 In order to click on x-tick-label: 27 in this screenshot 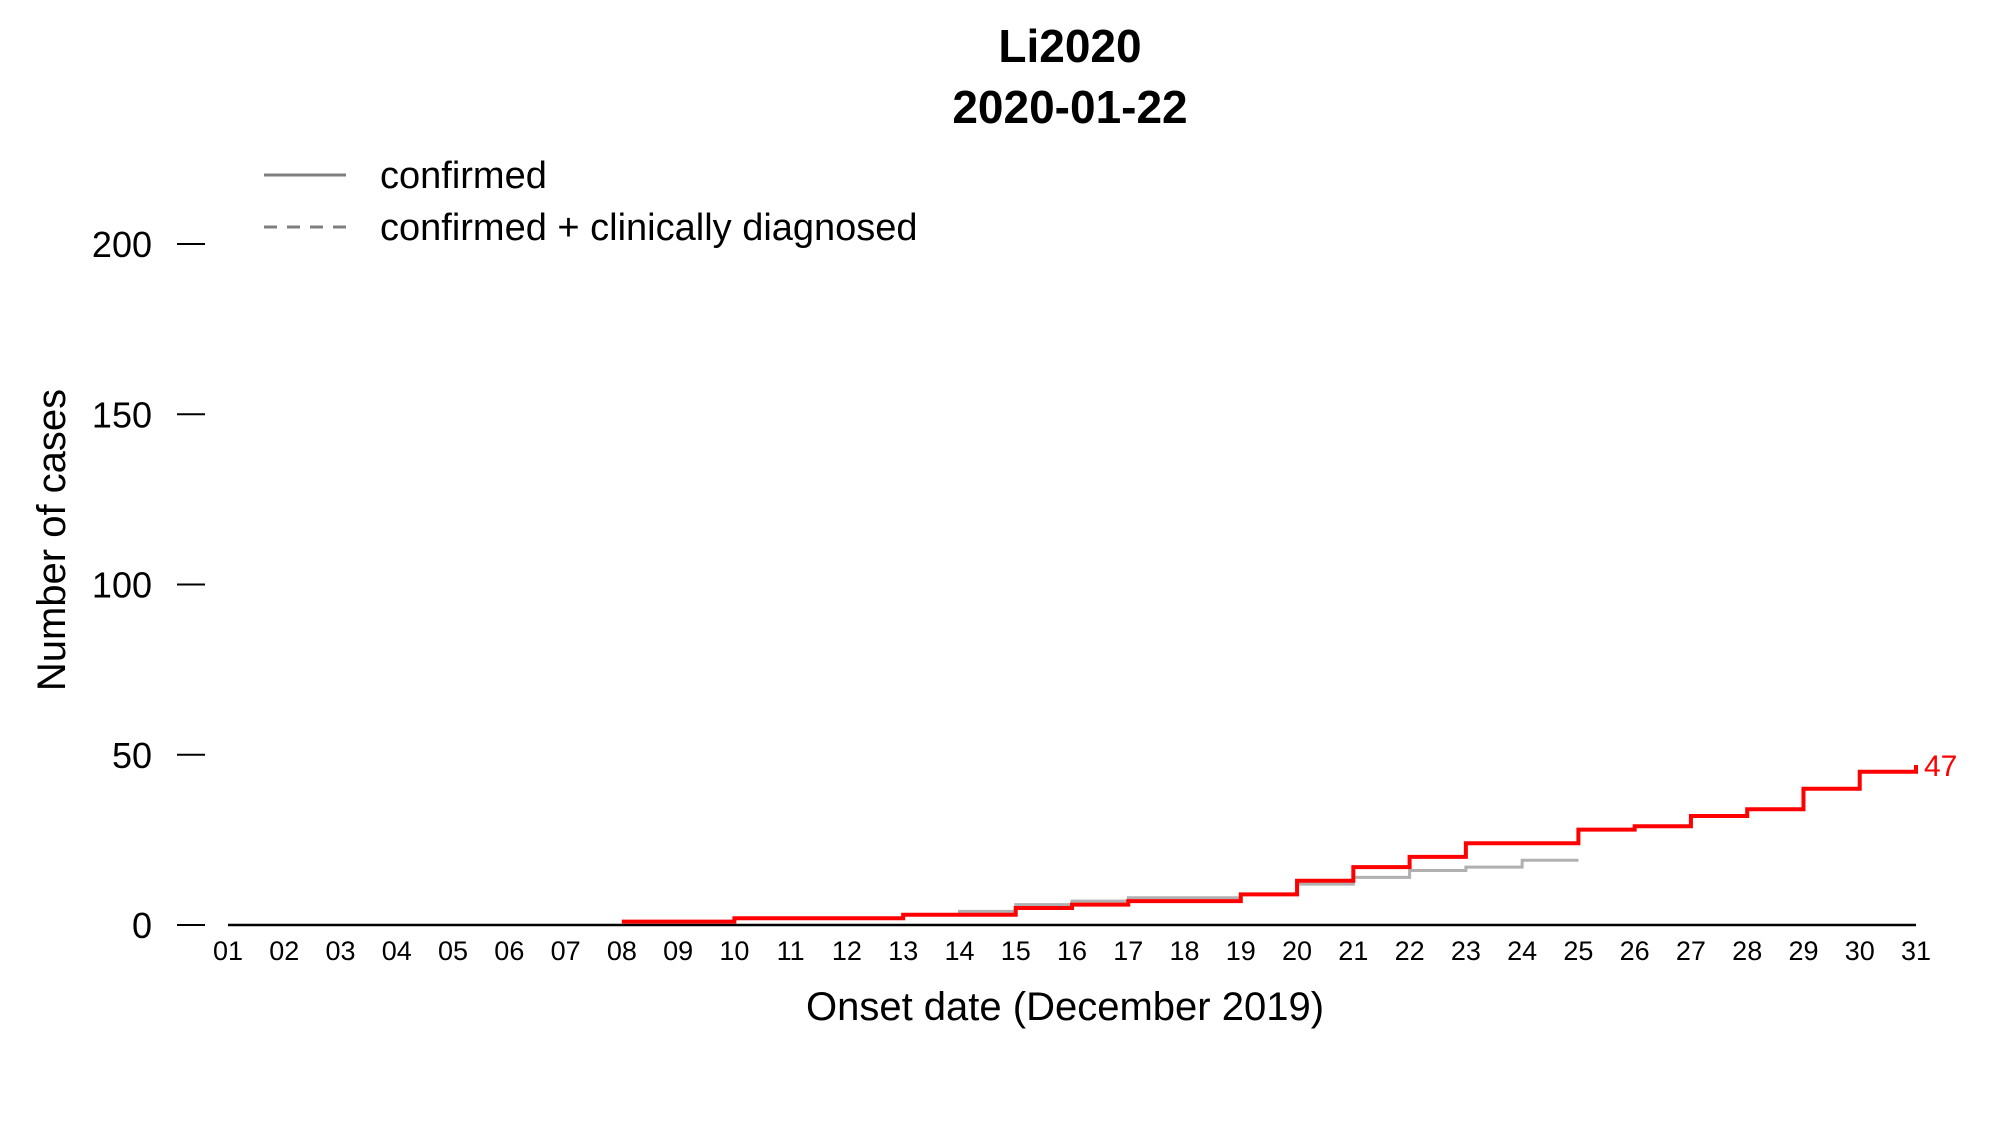, I will do `click(1691, 951)`.